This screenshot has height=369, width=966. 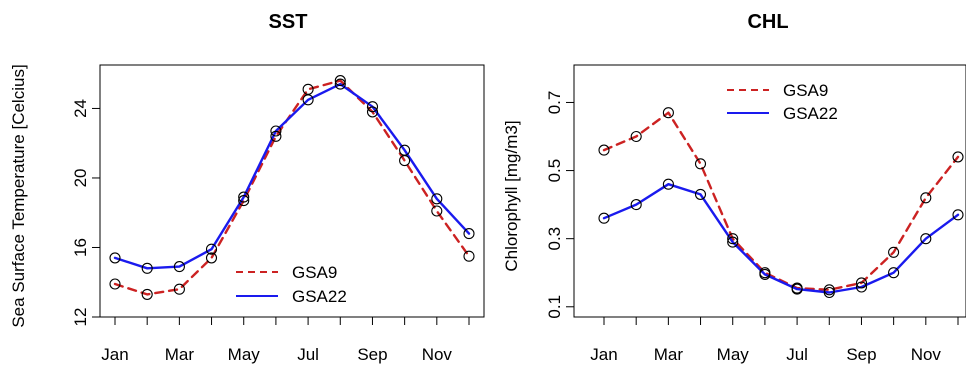 What do you see at coordinates (511, 195) in the screenshot?
I see `y-axis-label: Chlorophyll [mg/m3]` at bounding box center [511, 195].